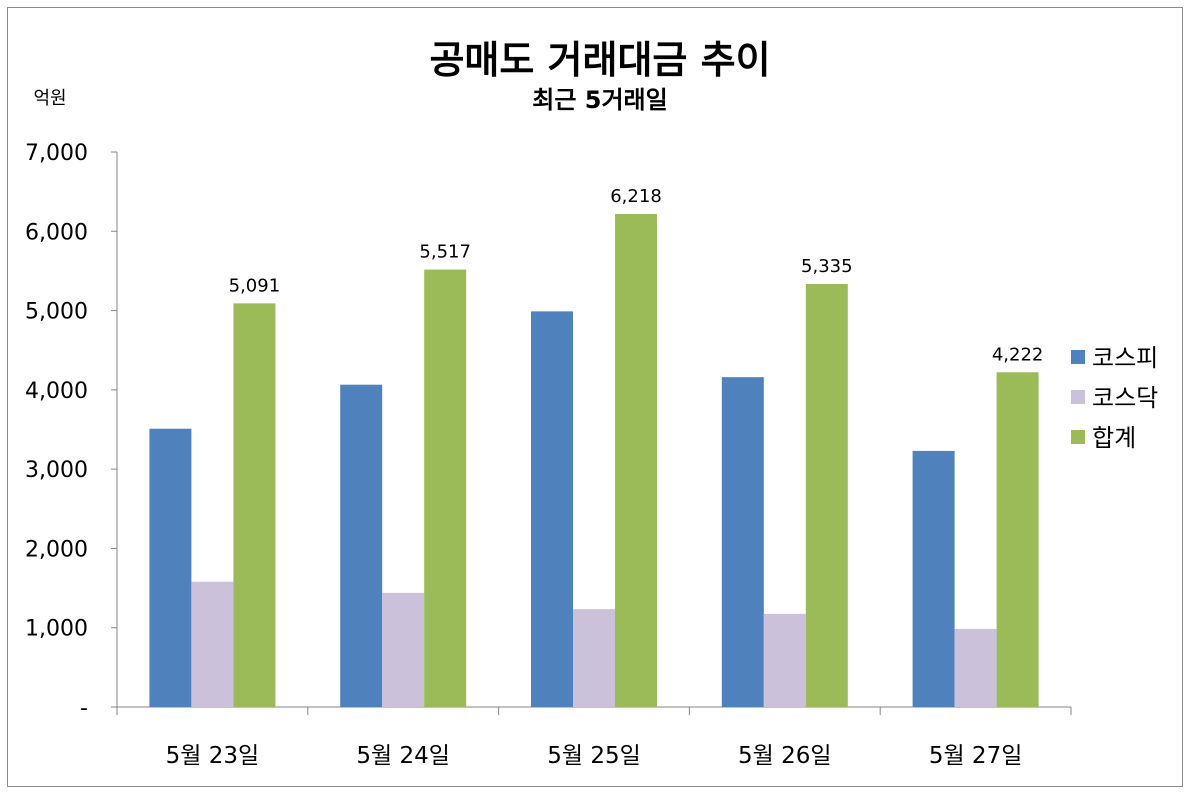  Describe the element at coordinates (56, 470) in the screenshot. I see `y-tick-label: 3,000` at that location.